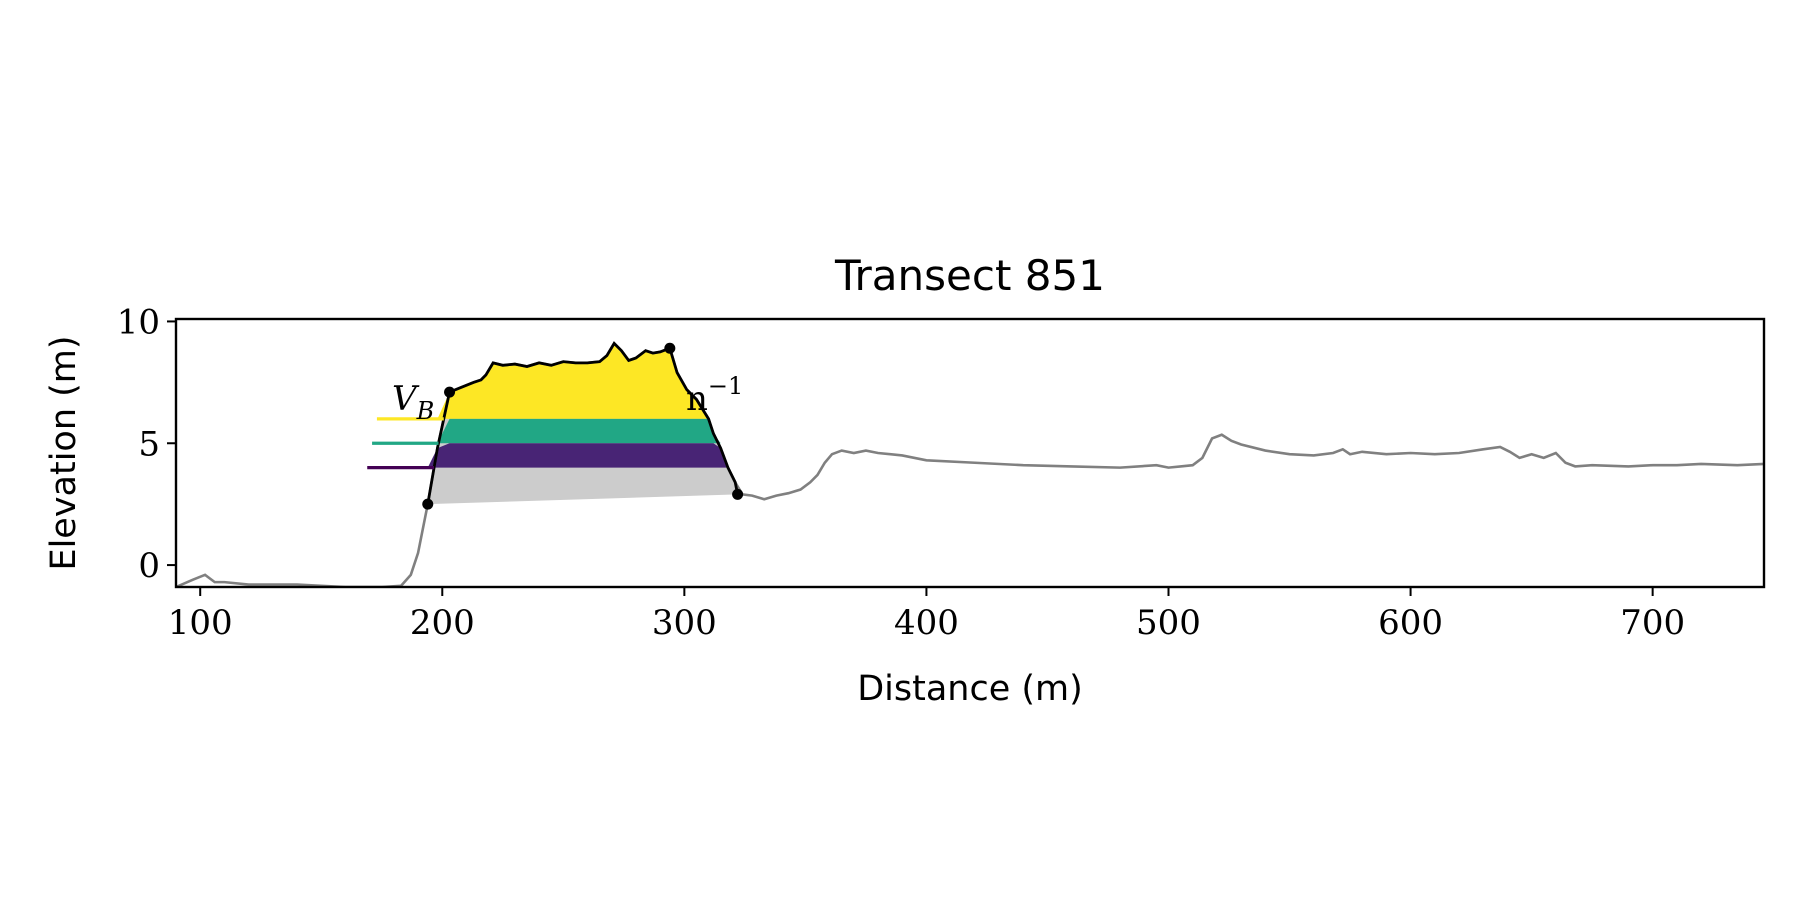  I want to click on x-tick-label-100: 100, so click(200, 623).